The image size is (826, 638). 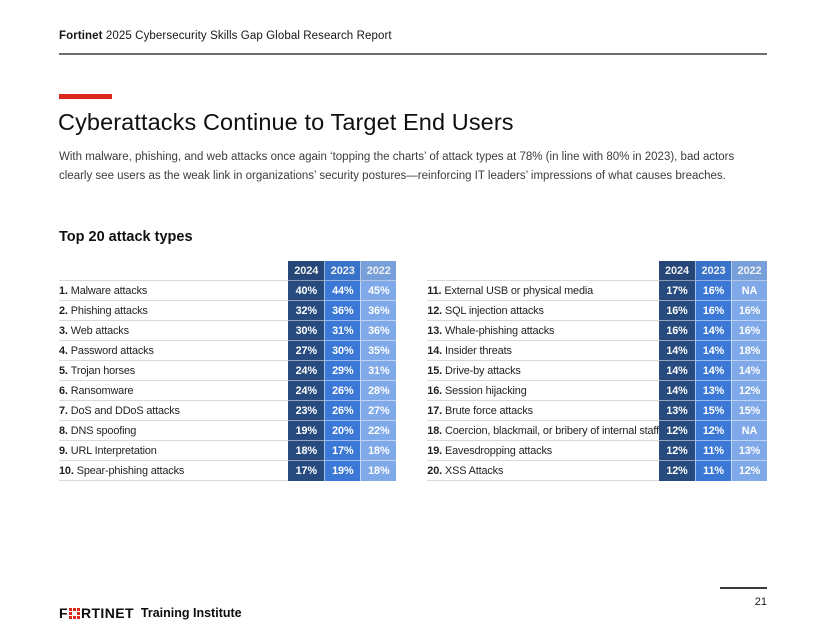 I want to click on table-row: 3. Web attacks 30% 31% 36%, so click(x=228, y=331).